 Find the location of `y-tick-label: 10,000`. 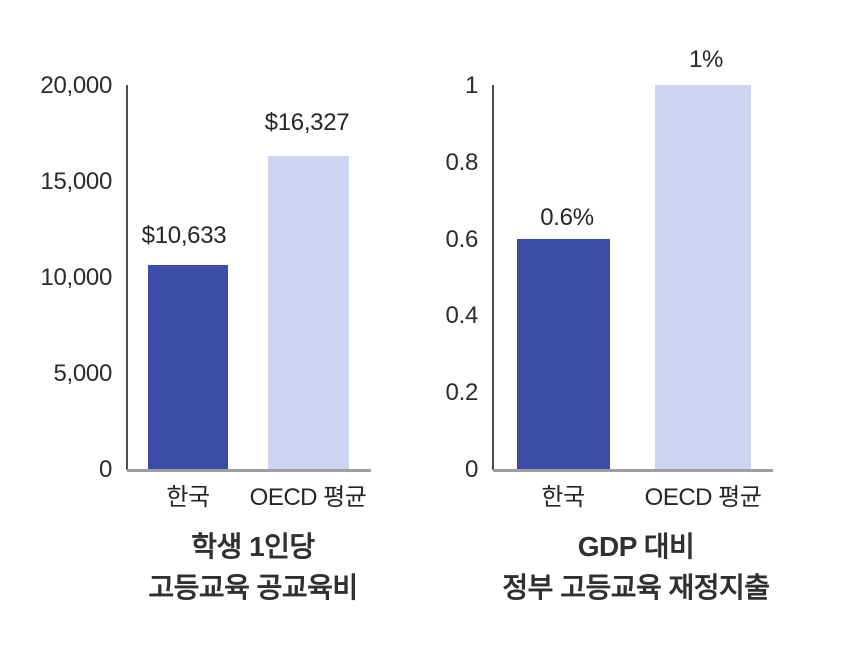

y-tick-label: 10,000 is located at coordinates (76, 277).